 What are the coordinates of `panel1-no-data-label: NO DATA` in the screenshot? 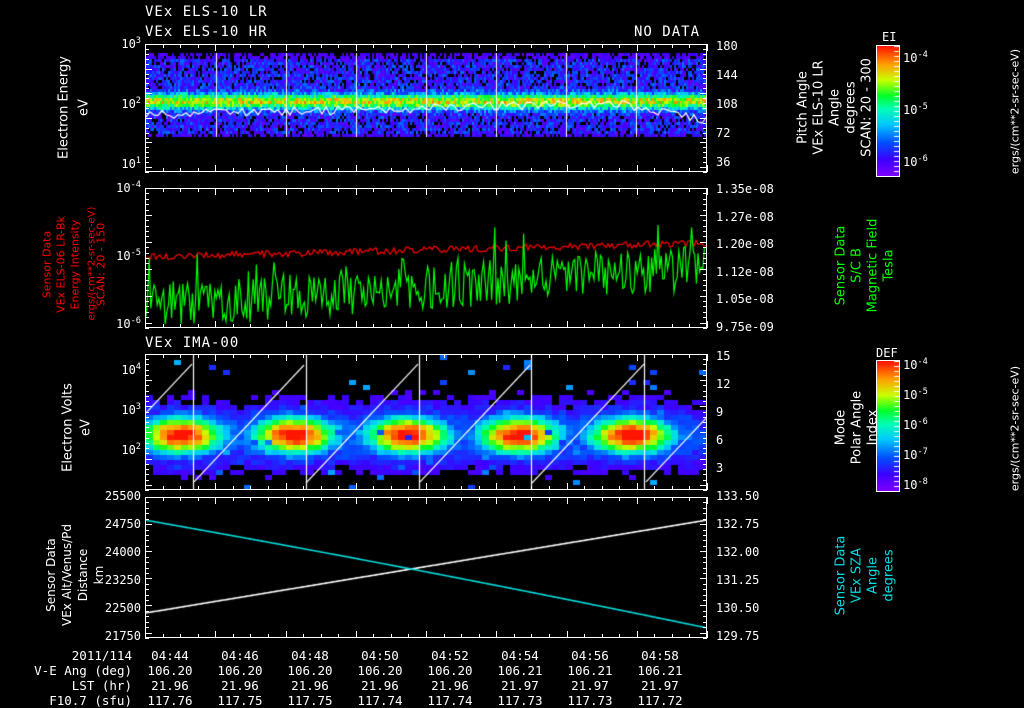 It's located at (667, 32).